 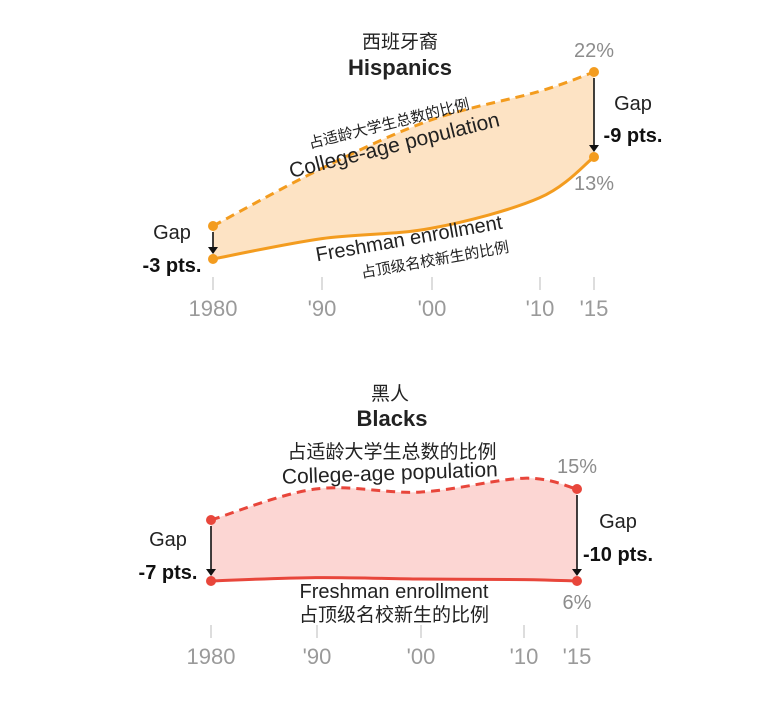 I want to click on hispanics-freshman-end-point, so click(x=594, y=157).